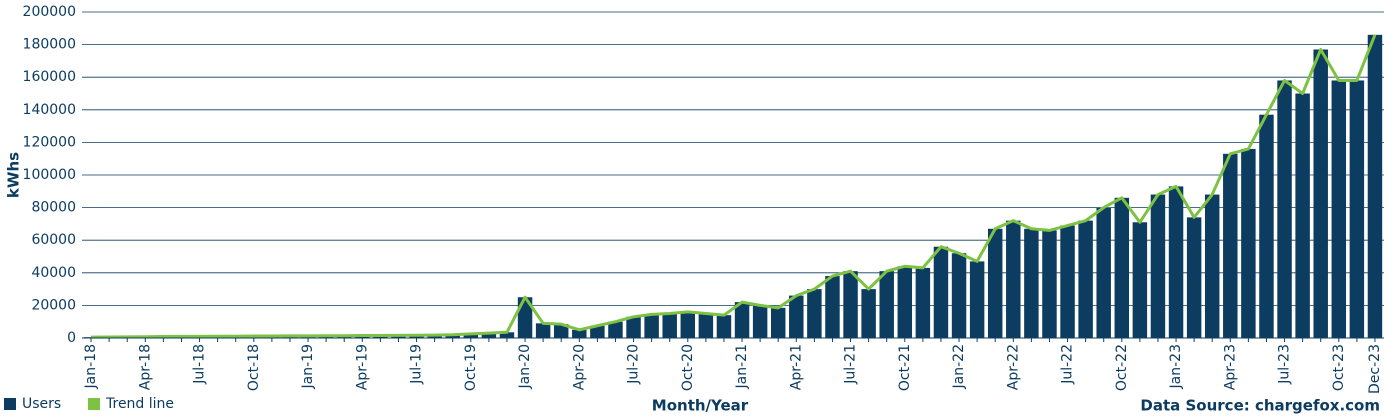  I want to click on x-axis-label: Month/Year, so click(700, 406).